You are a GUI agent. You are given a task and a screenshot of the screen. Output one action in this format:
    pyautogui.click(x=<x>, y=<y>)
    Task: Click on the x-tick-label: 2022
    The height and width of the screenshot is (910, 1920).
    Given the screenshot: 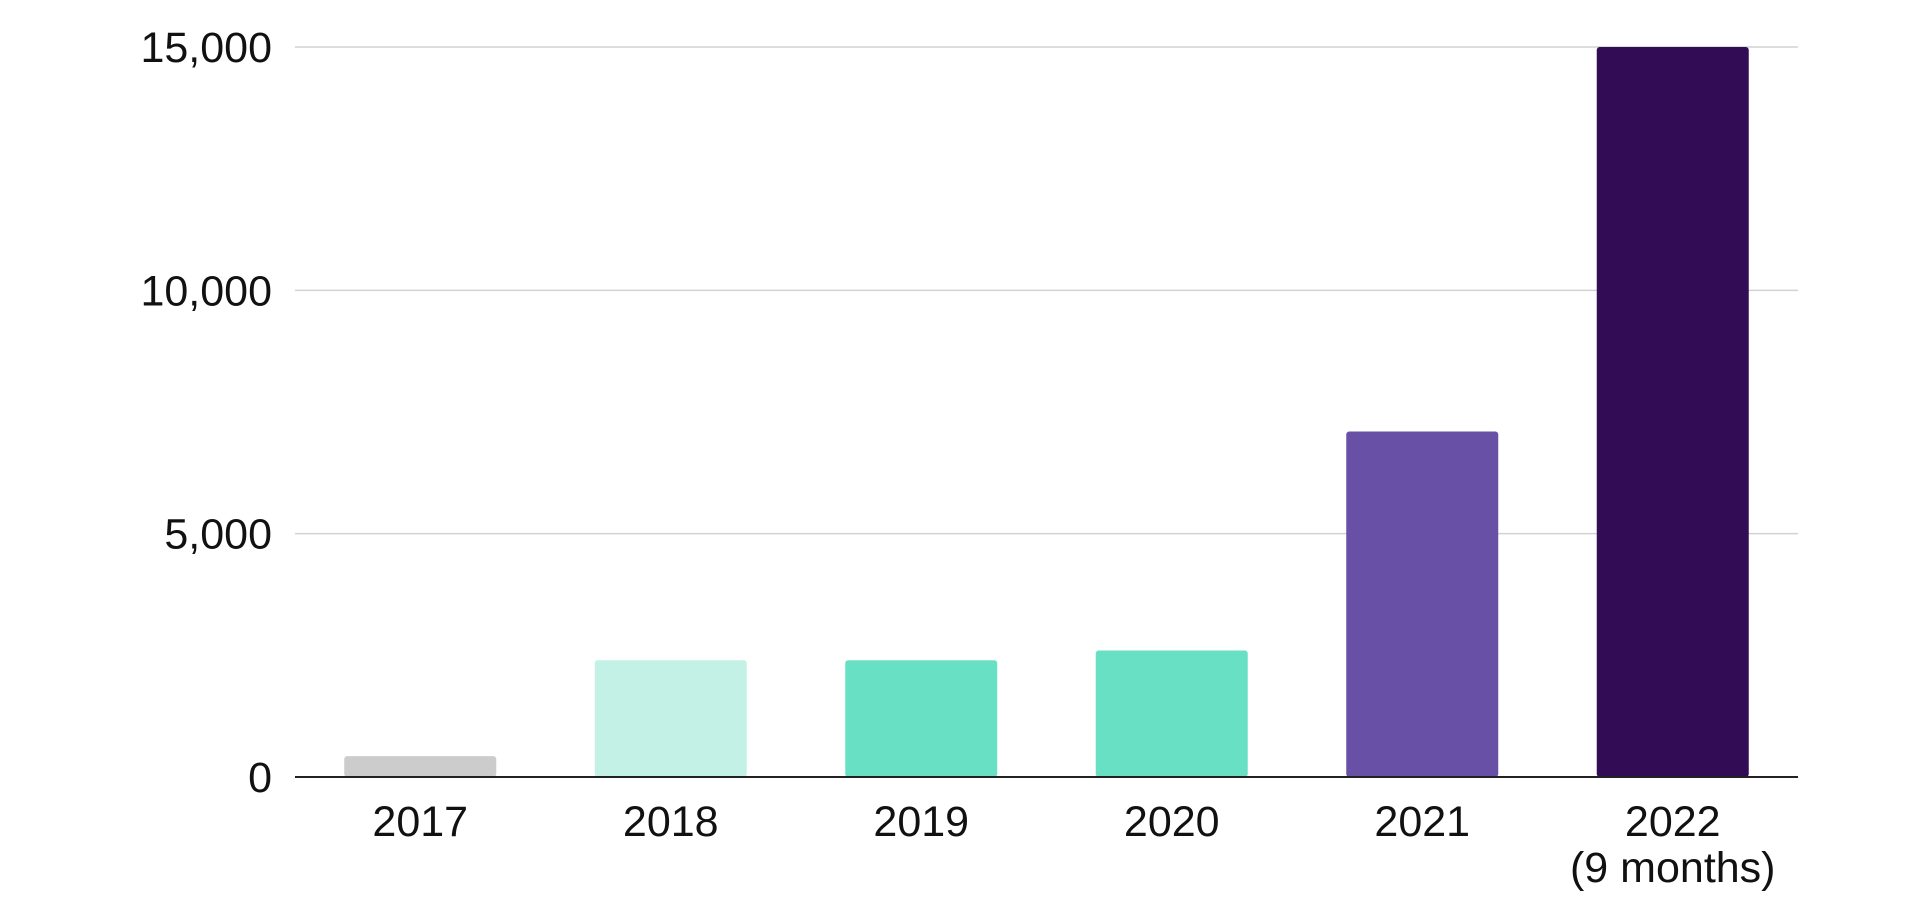 What is the action you would take?
    pyautogui.click(x=1673, y=822)
    